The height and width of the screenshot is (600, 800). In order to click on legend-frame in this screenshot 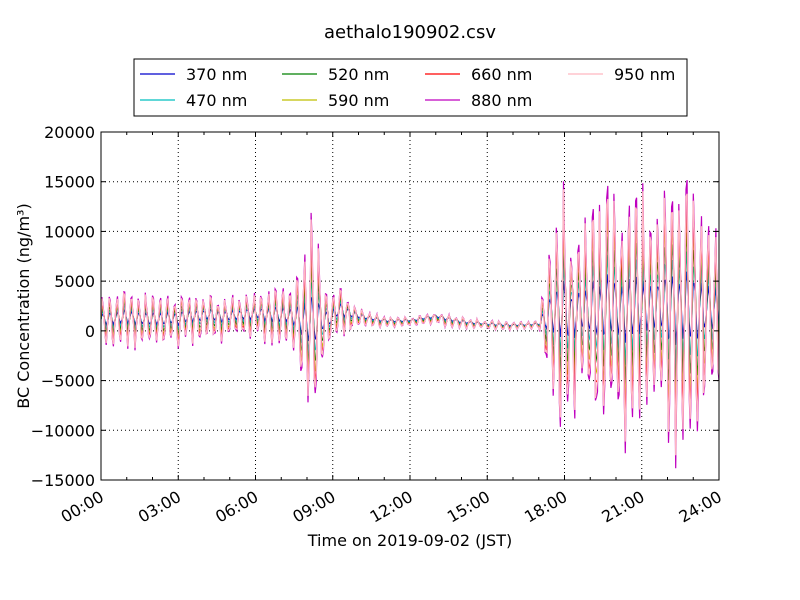, I will do `click(410, 87)`.